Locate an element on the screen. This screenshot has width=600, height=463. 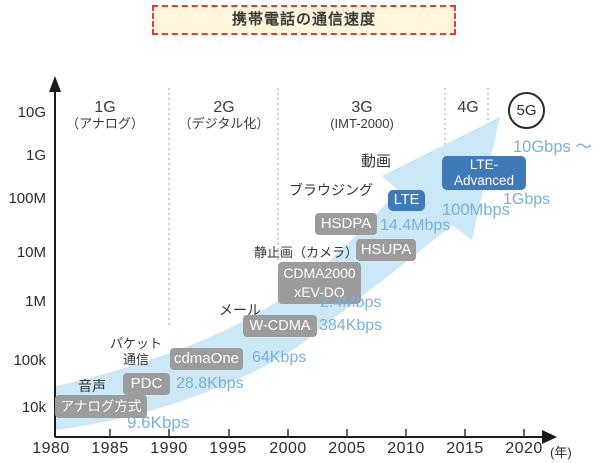
tech-box-cdma2000-line2: xEV-DO is located at coordinates (319, 292).